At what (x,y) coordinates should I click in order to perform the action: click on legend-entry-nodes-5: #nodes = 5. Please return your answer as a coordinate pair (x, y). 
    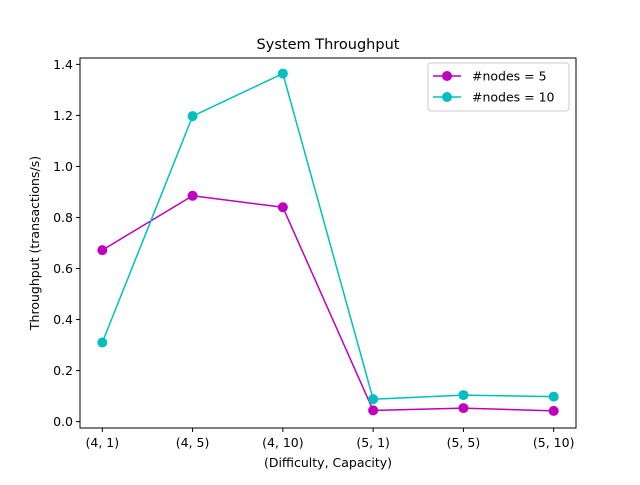
    Looking at the image, I should click on (490, 76).